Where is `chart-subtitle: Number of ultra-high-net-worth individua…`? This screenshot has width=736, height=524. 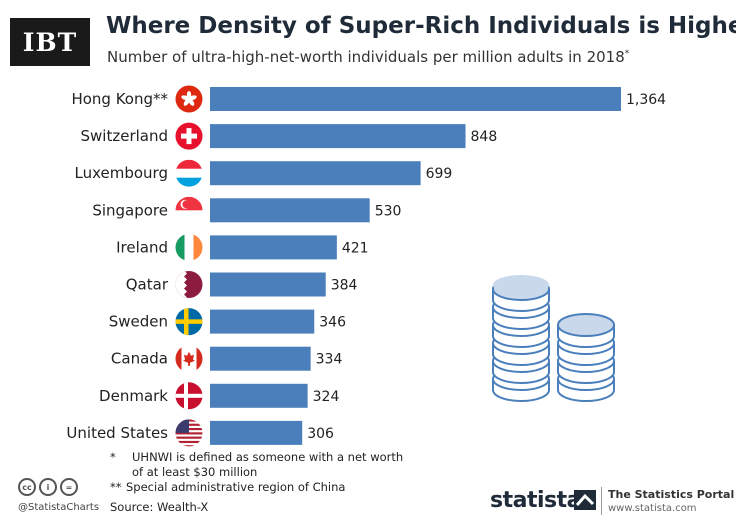 chart-subtitle: Number of ultra-high-net-worth individua… is located at coordinates (368, 57).